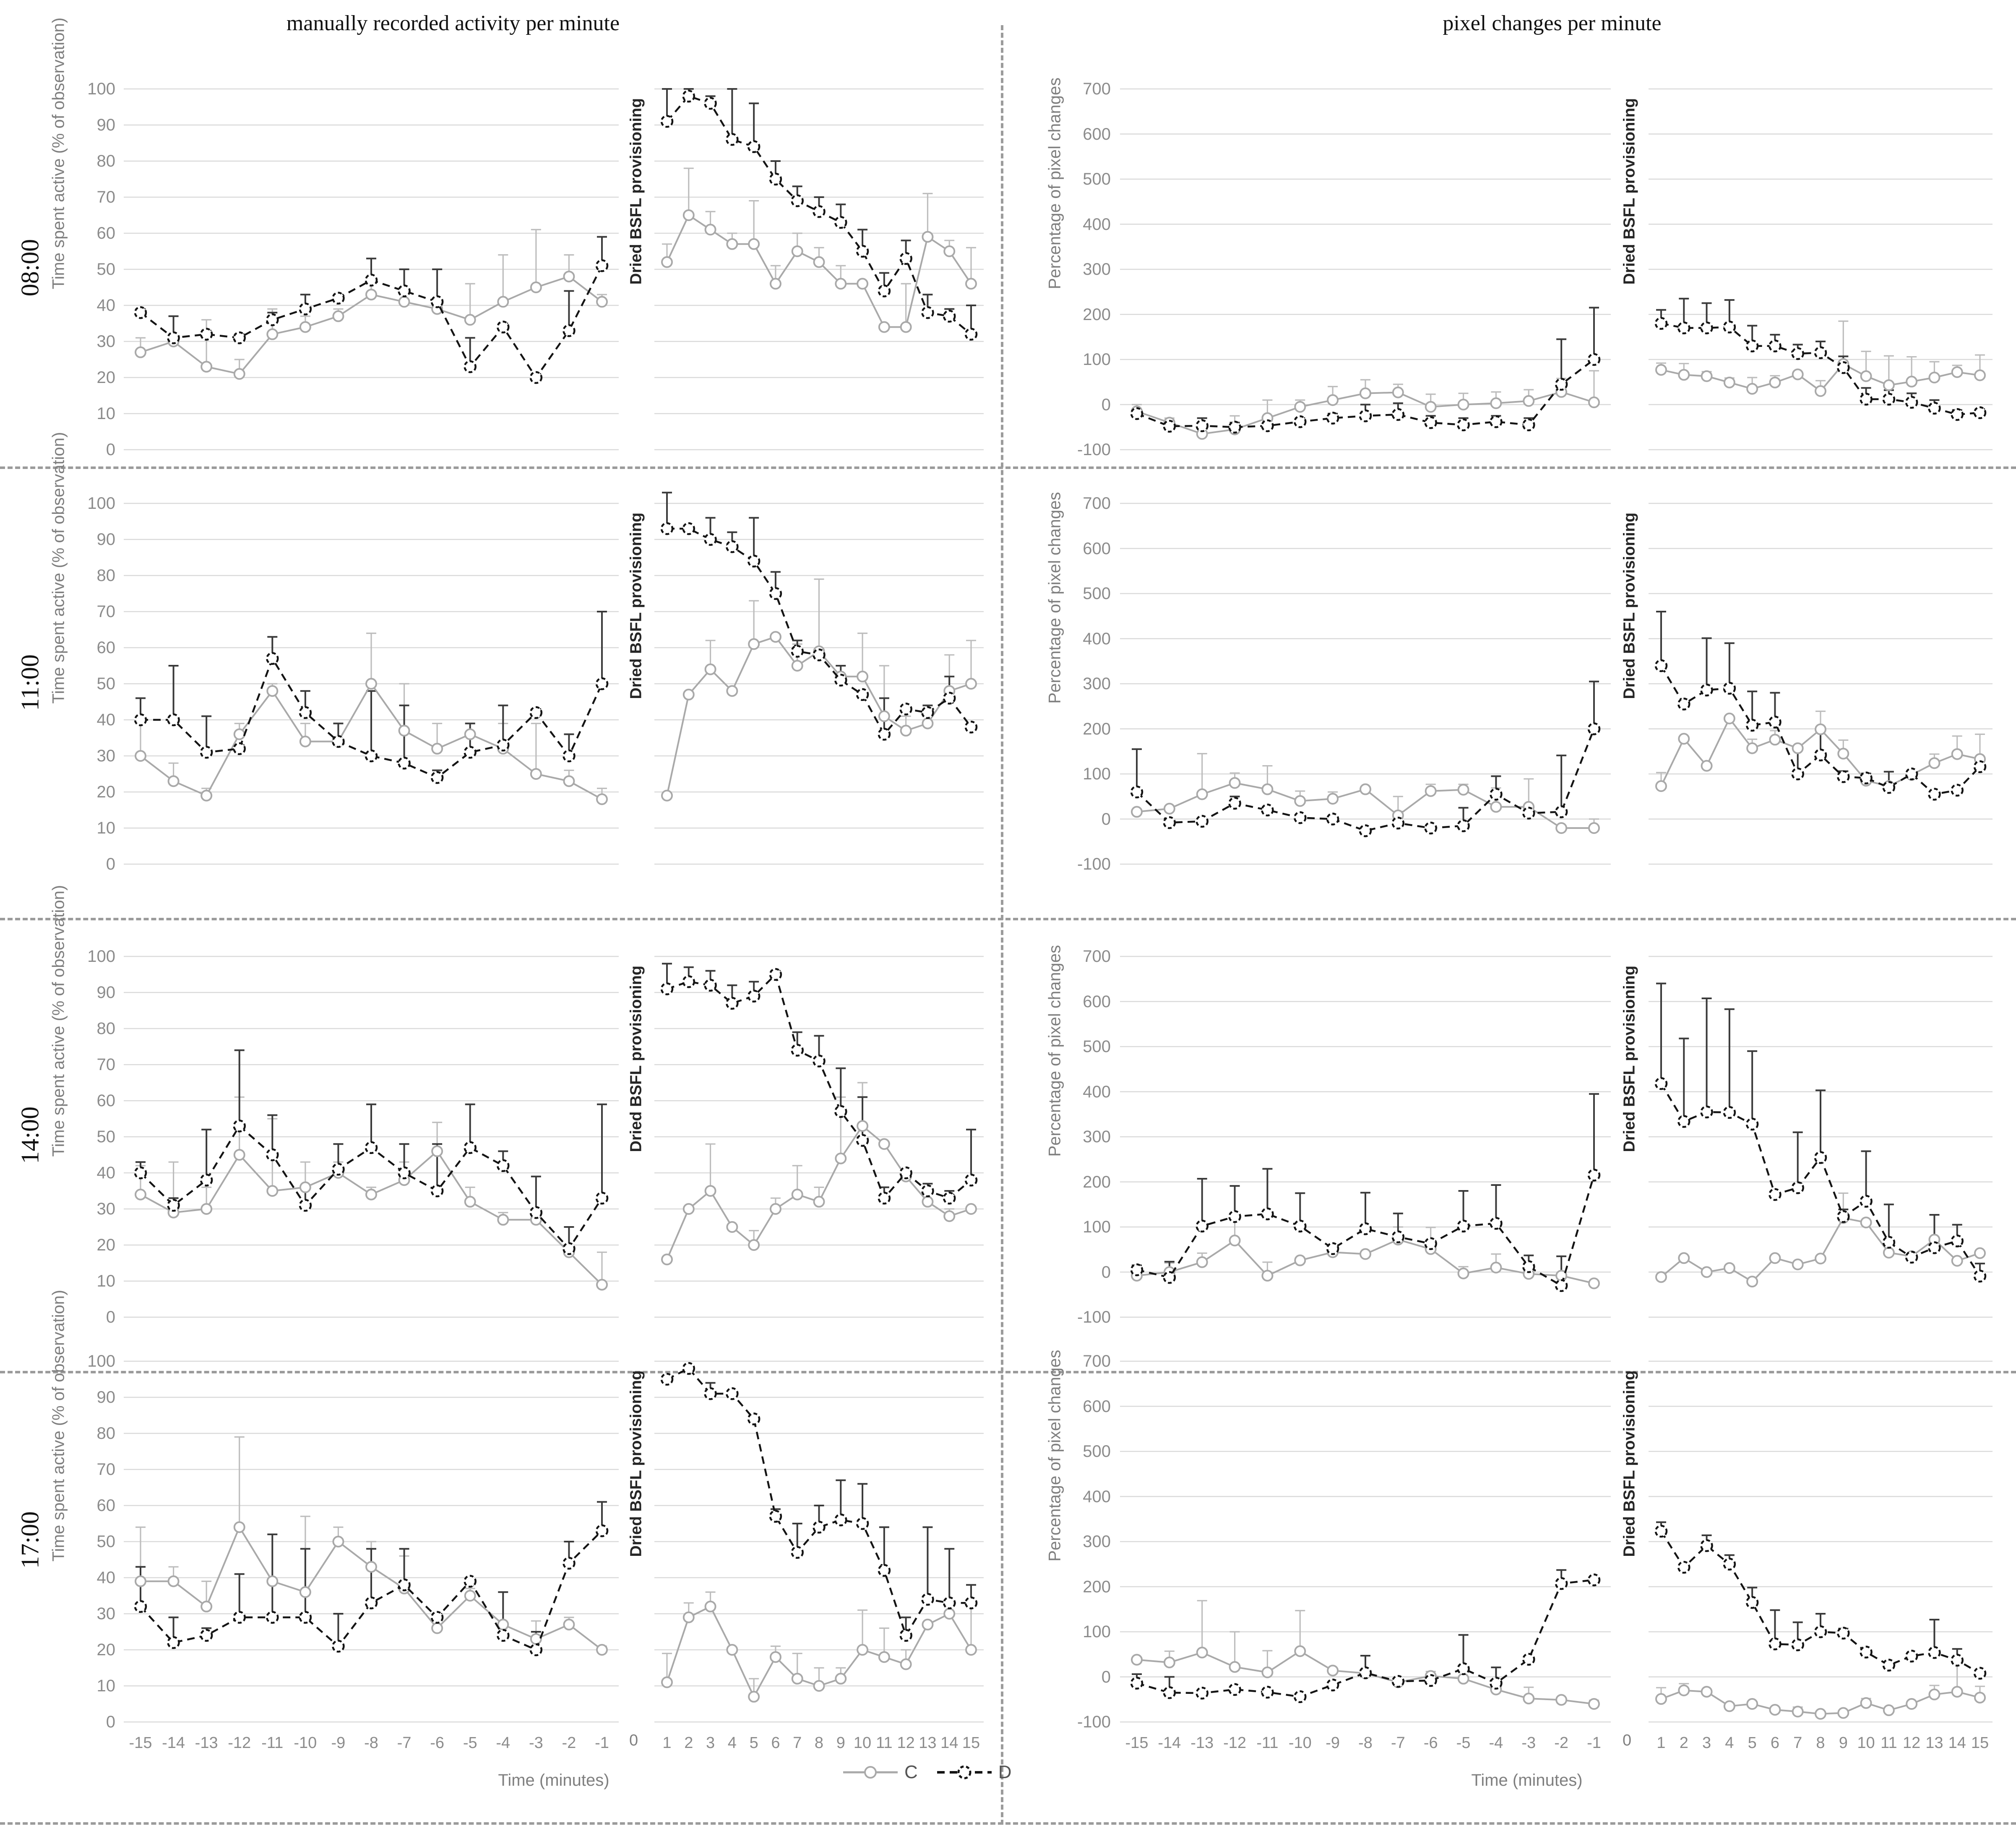 Image resolution: width=2016 pixels, height=1826 pixels. Describe the element at coordinates (371, 1543) in the screenshot. I see `series-c-error-bars` at that location.